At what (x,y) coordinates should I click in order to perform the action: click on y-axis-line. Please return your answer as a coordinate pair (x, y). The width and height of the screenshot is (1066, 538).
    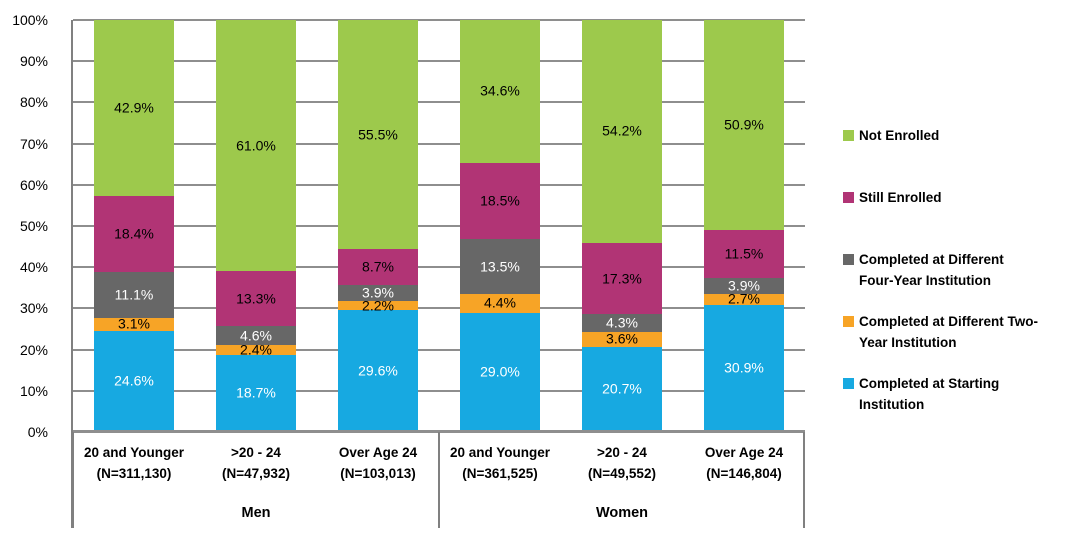
    Looking at the image, I should click on (72, 274).